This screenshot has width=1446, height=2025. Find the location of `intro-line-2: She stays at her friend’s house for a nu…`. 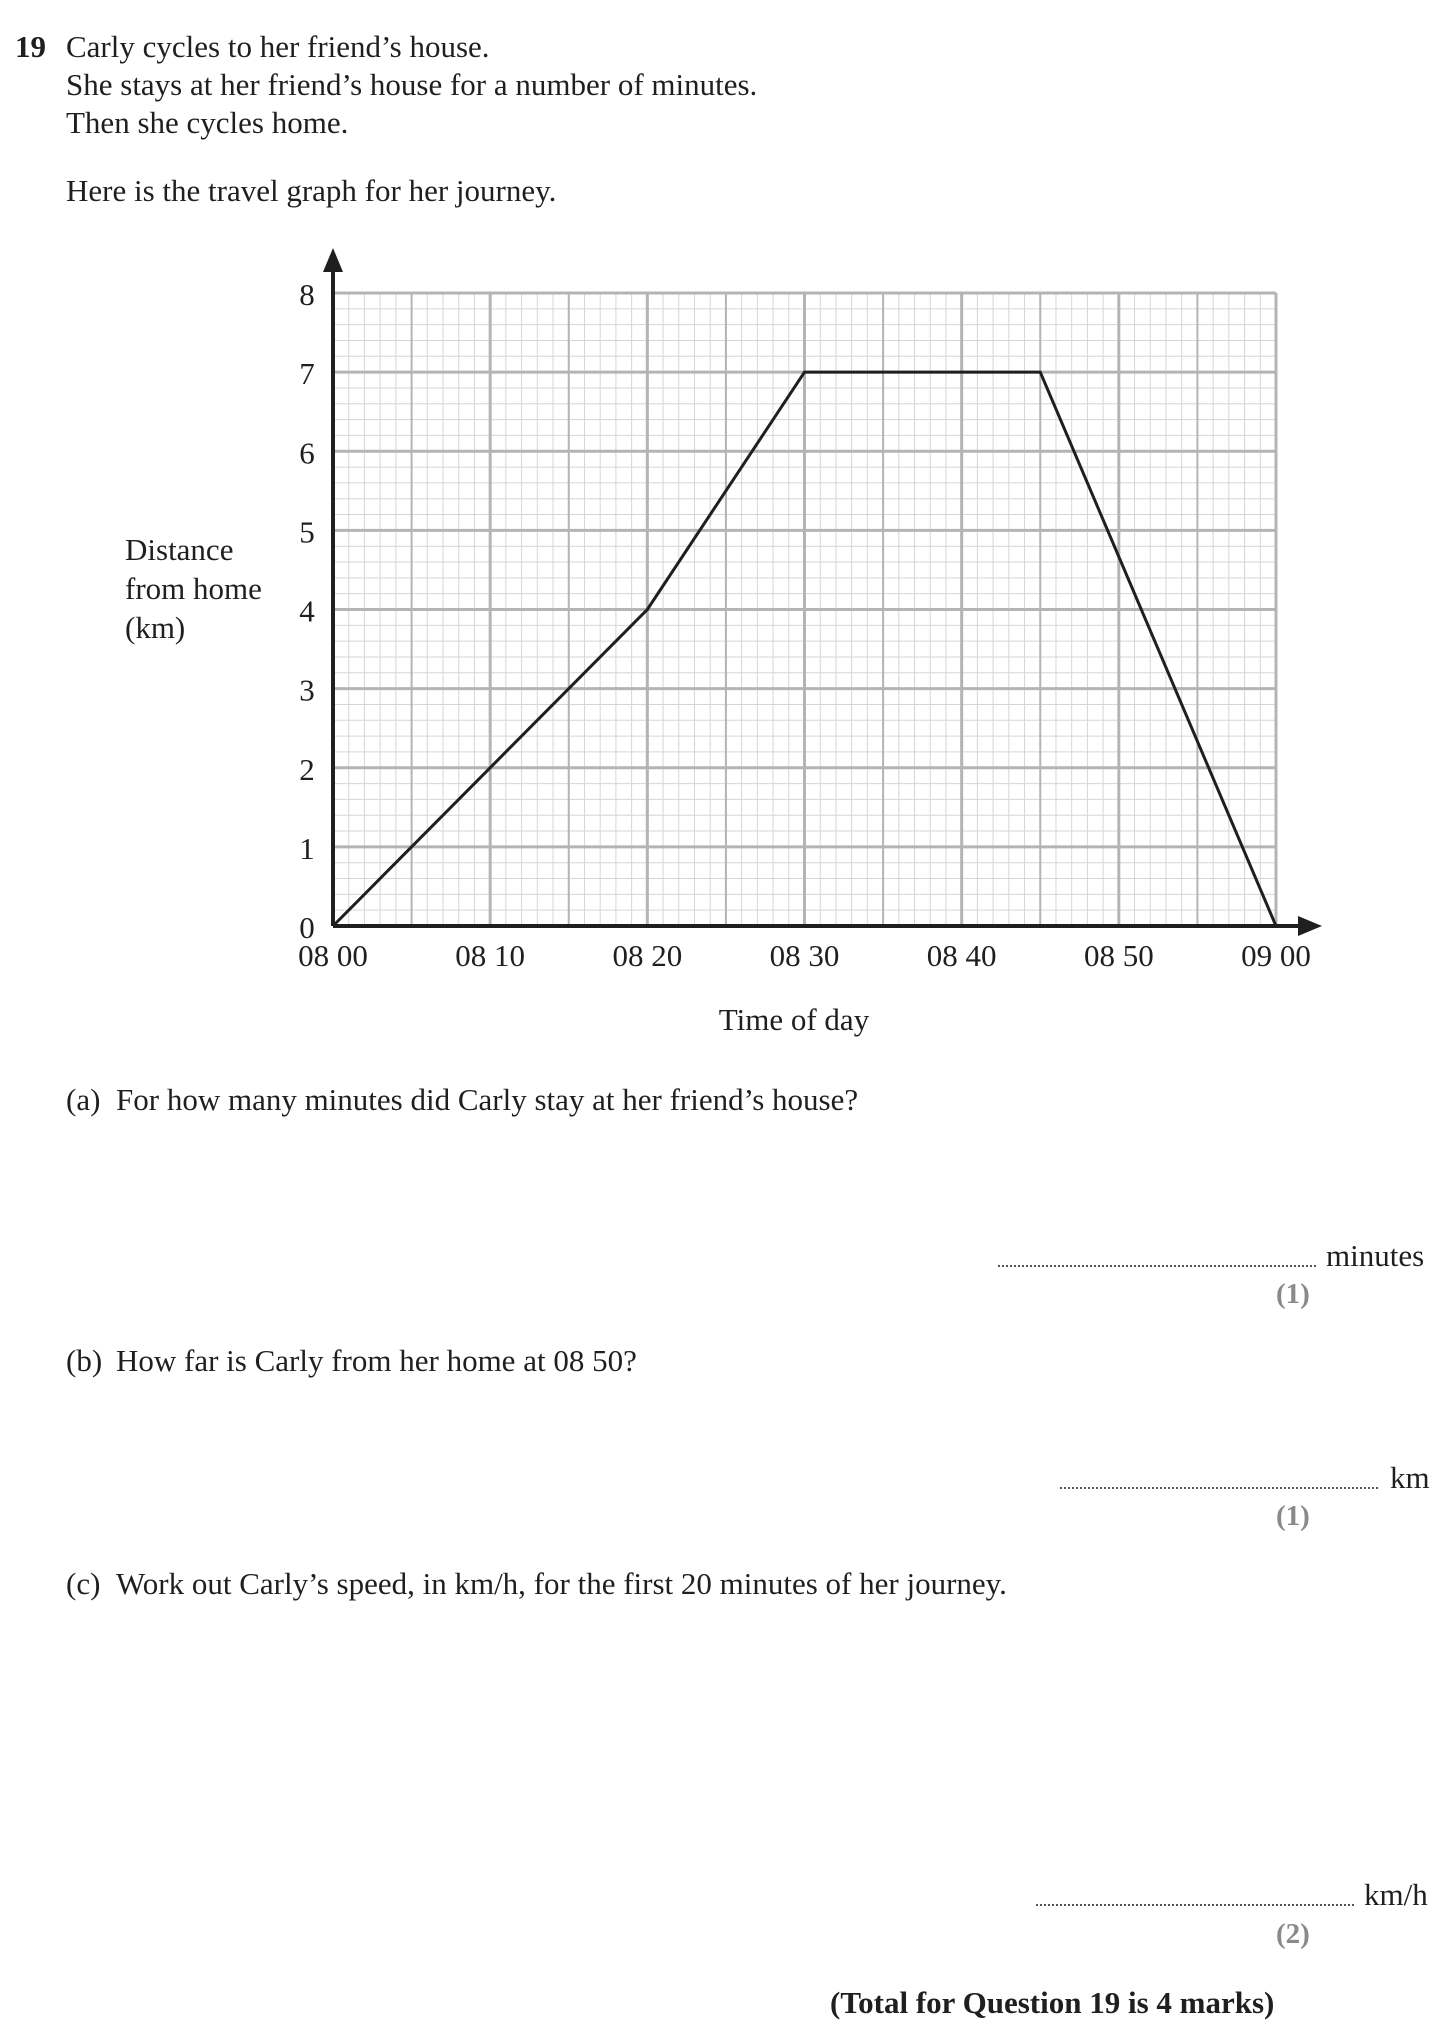

intro-line-2: She stays at her friend’s house for a nu… is located at coordinates (412, 84).